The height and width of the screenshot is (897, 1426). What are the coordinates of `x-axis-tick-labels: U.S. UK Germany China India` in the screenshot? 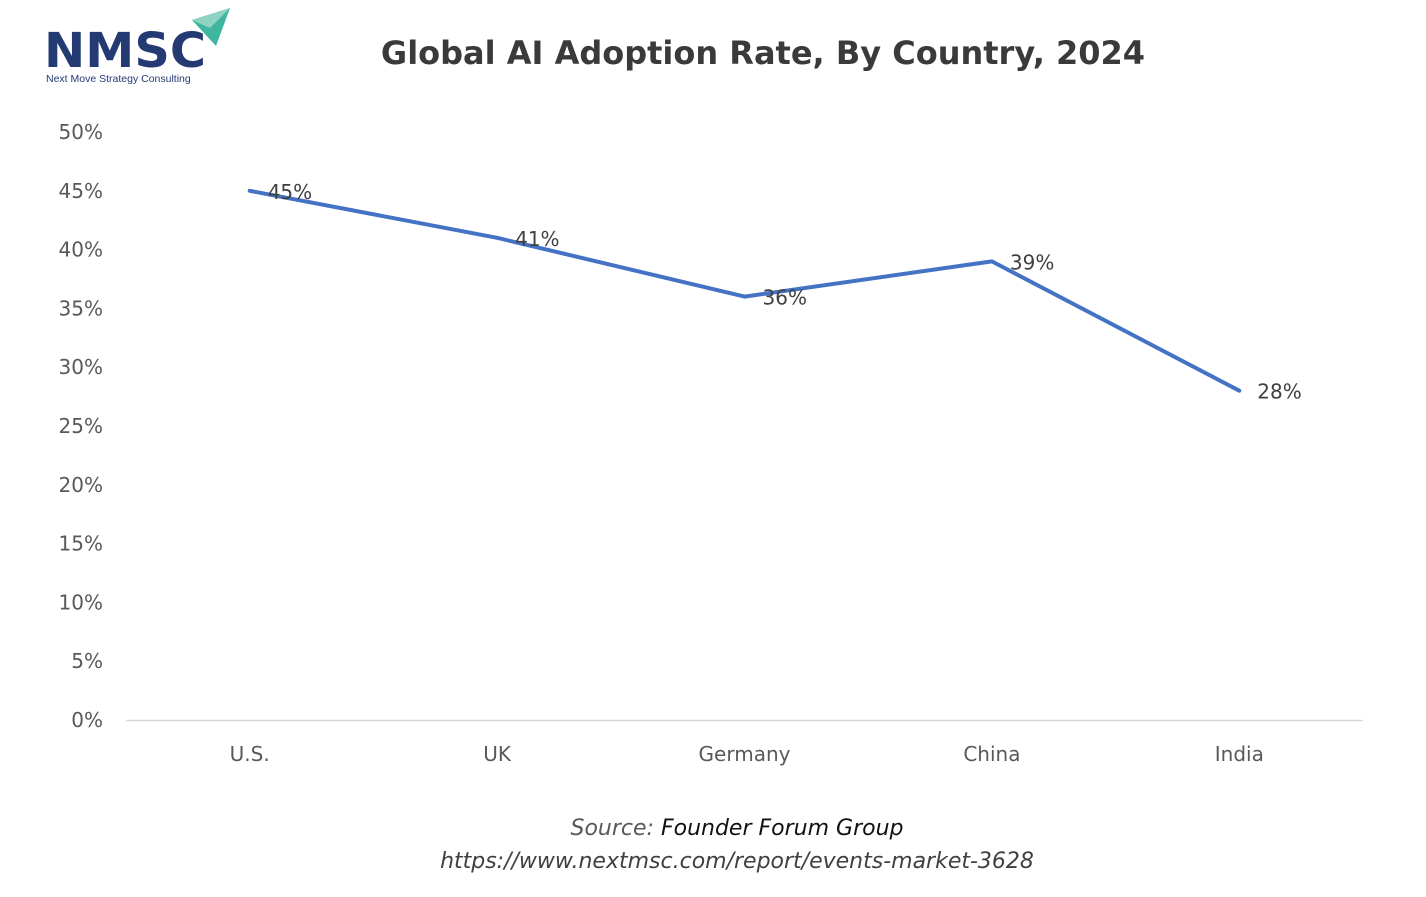 It's located at (747, 754).